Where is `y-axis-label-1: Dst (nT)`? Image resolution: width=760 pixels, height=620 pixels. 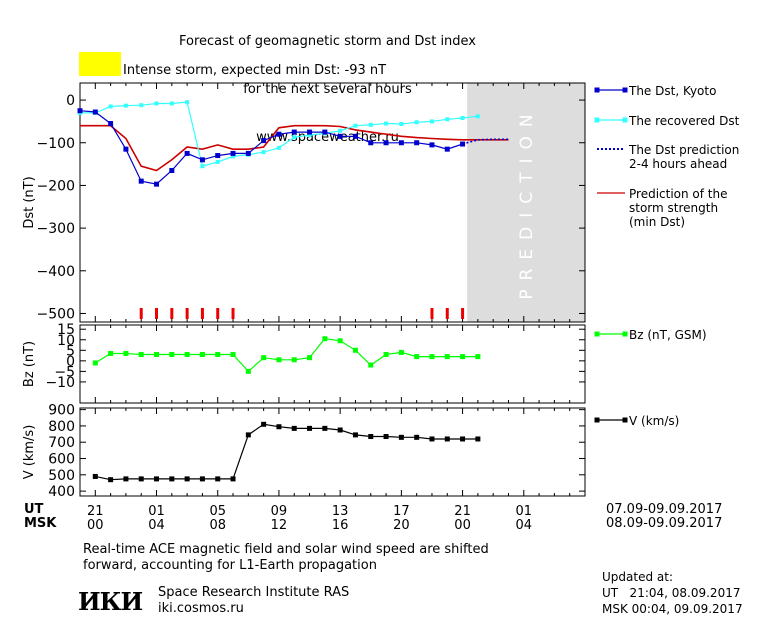
y-axis-label-1: Dst (nT) is located at coordinates (29, 202).